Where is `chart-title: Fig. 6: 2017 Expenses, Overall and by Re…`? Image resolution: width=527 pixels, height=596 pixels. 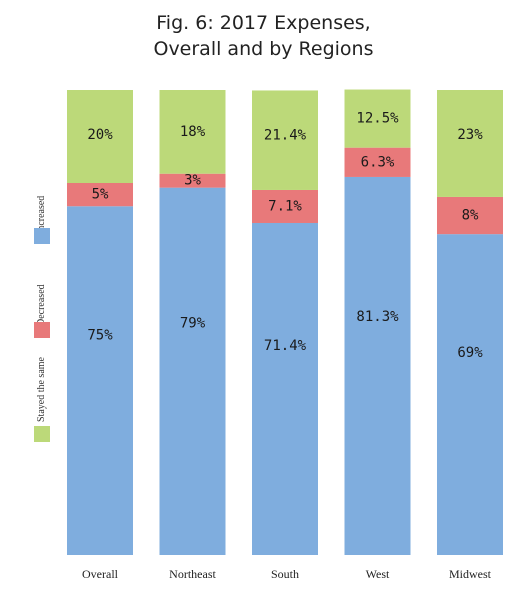
chart-title: Fig. 6: 2017 Expenses, Overall and by Re… is located at coordinates (263, 36).